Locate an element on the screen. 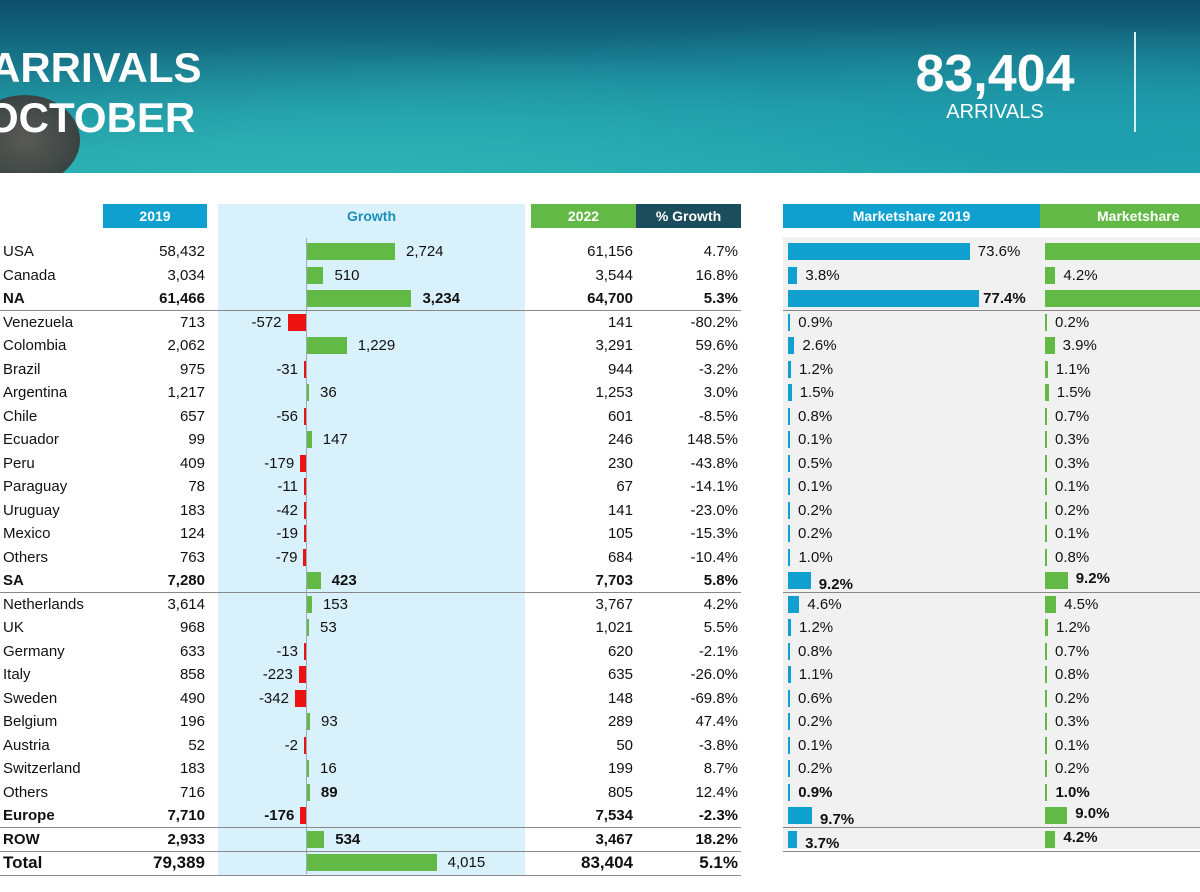 This screenshot has width=1200, height=892. growth-label: 36 is located at coordinates (328, 392).